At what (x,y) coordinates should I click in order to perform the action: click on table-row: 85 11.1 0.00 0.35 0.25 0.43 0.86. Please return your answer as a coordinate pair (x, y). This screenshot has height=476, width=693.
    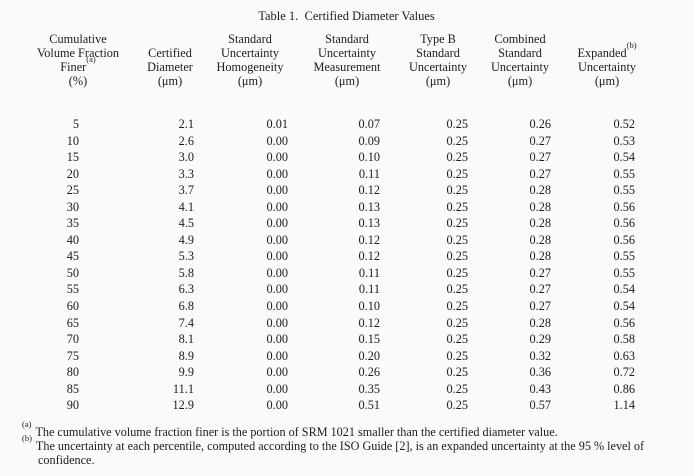
    Looking at the image, I should click on (357, 389).